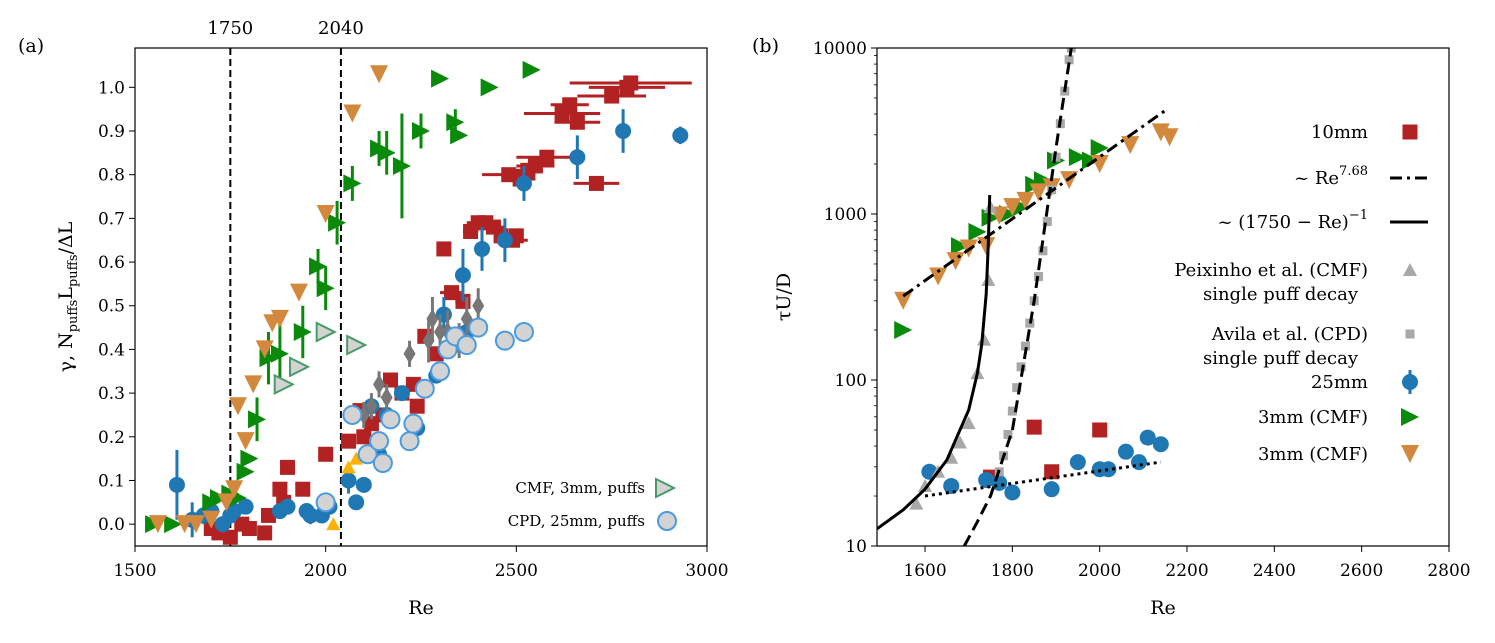  I want to click on panel-a-label: (a), so click(31, 46).